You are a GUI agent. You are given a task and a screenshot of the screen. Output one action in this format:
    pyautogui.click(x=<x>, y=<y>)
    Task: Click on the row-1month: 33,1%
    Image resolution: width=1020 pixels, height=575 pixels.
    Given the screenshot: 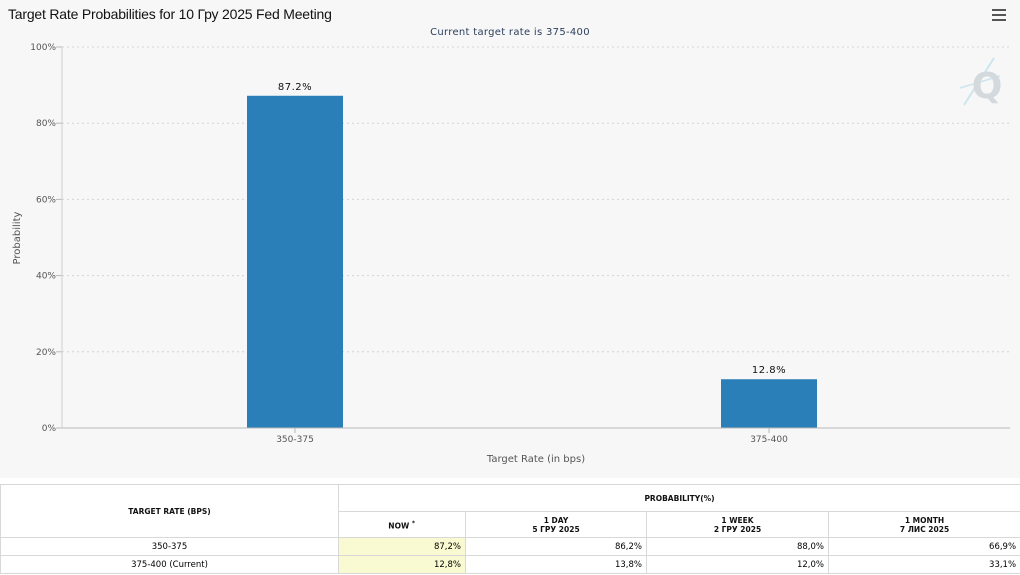 What is the action you would take?
    pyautogui.click(x=923, y=564)
    